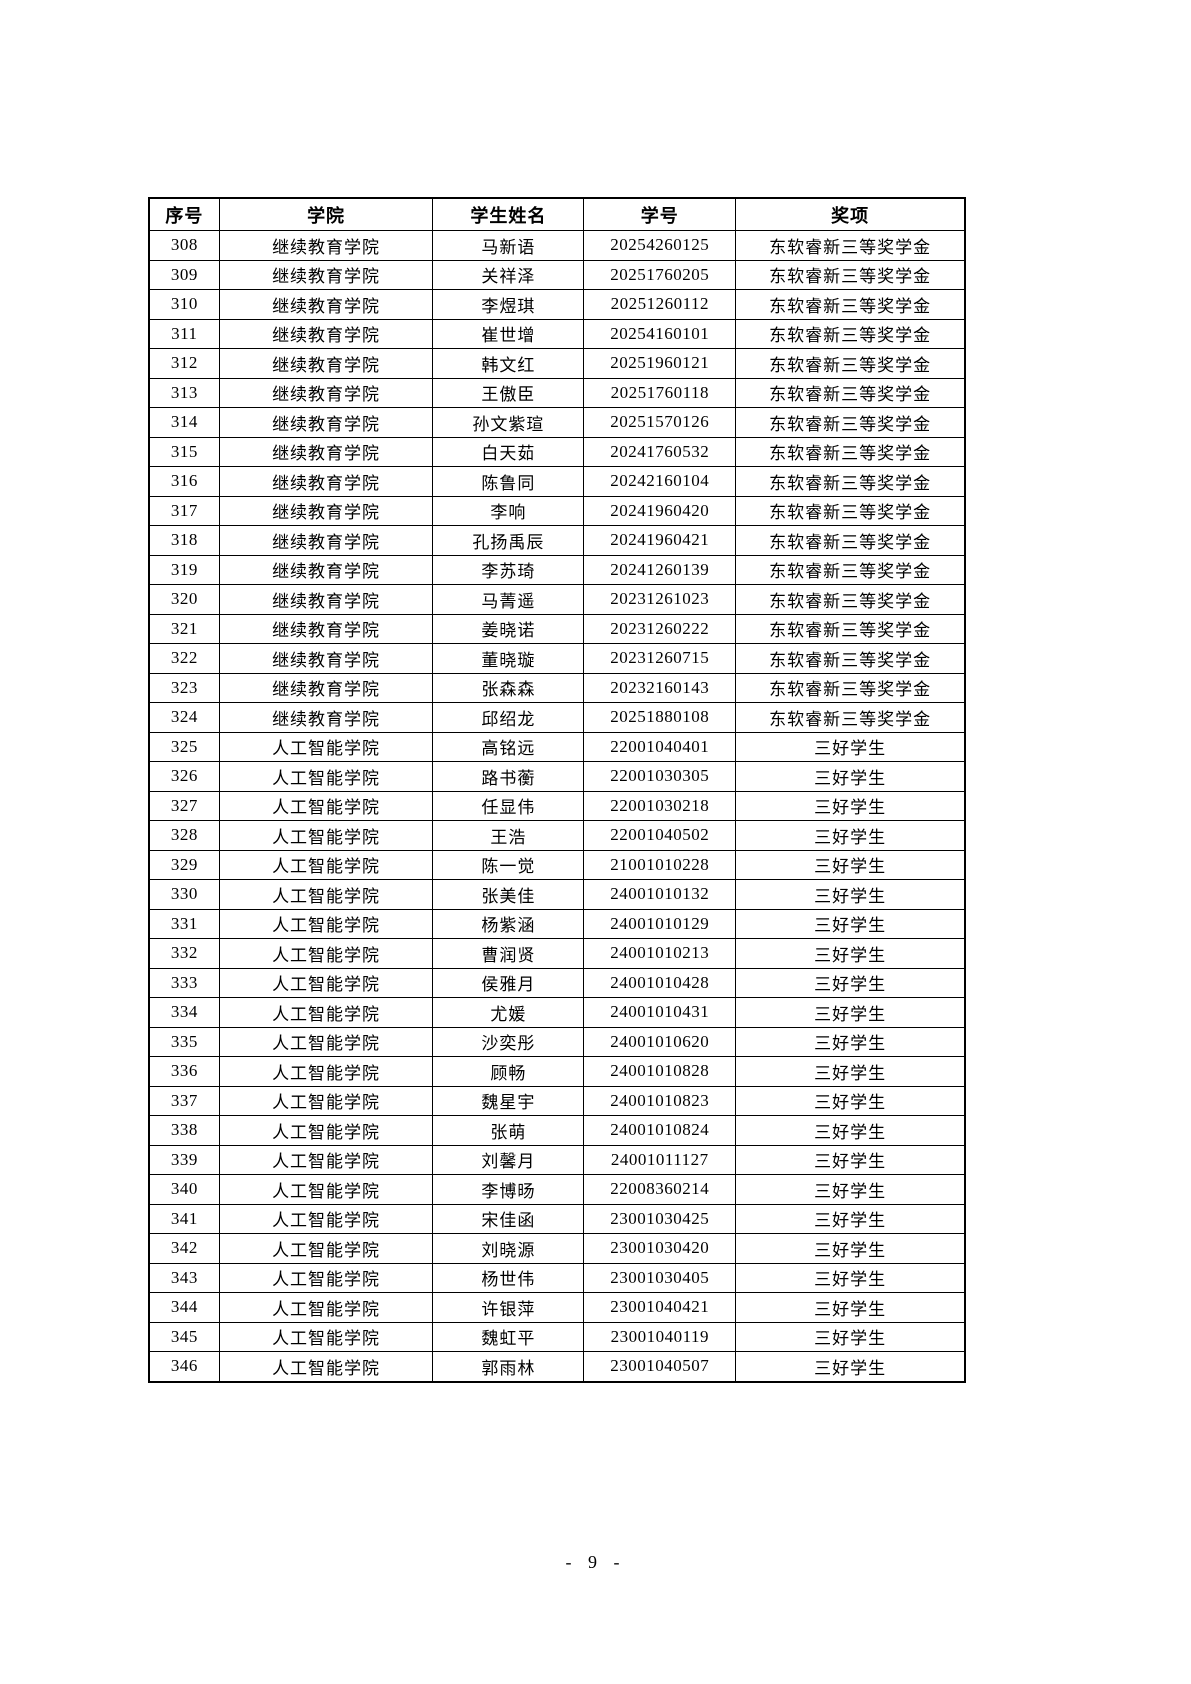 The width and height of the screenshot is (1191, 1684). Describe the element at coordinates (557, 1248) in the screenshot. I see `table-row: 342 人工智能学院 刘晓源 23001030420 三好学生` at that location.